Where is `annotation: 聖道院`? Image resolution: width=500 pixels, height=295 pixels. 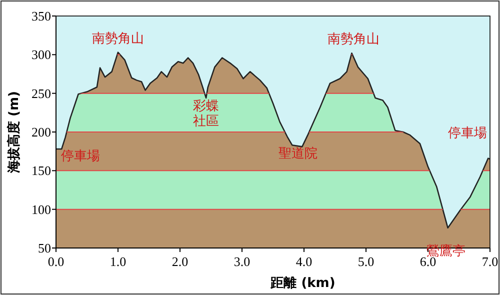 annotation: 聖道院 is located at coordinates (298, 154).